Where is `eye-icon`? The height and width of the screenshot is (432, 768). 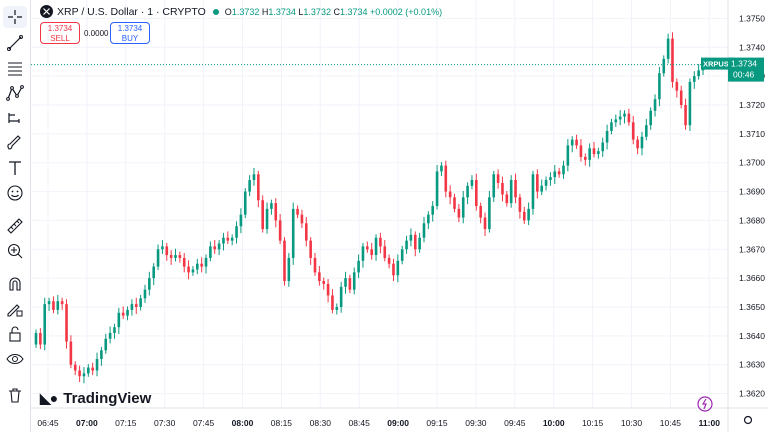 eye-icon is located at coordinates (15, 359).